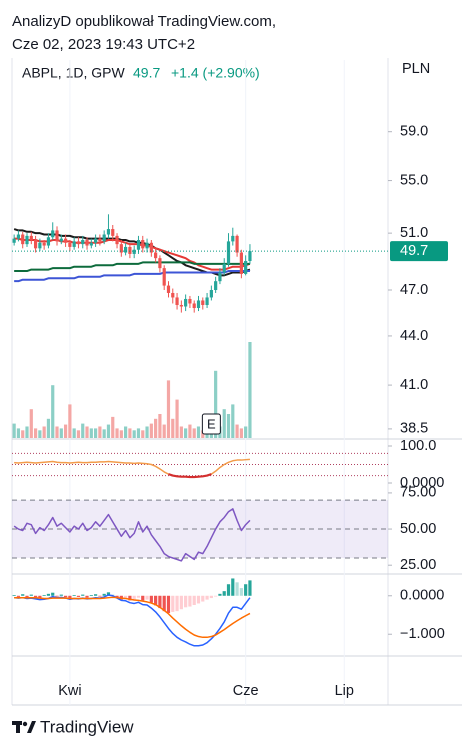 The width and height of the screenshot is (474, 750). What do you see at coordinates (344, 691) in the screenshot?
I see `x-tick-label: Lip` at bounding box center [344, 691].